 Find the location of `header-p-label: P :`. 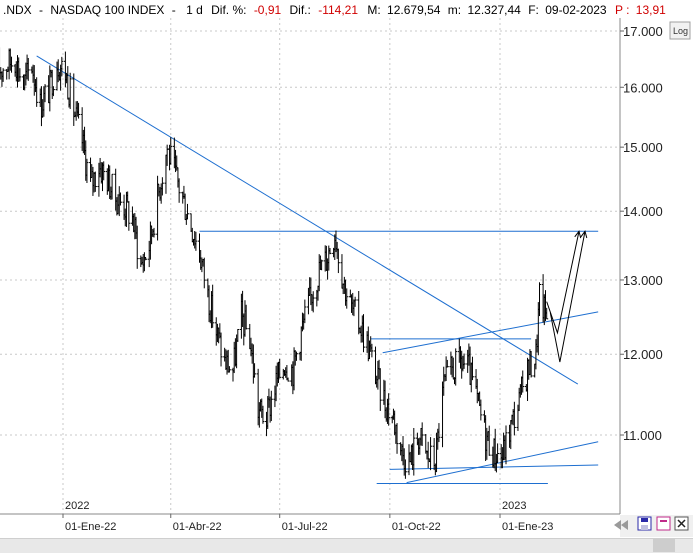

header-p-label: P : is located at coordinates (622, 10).